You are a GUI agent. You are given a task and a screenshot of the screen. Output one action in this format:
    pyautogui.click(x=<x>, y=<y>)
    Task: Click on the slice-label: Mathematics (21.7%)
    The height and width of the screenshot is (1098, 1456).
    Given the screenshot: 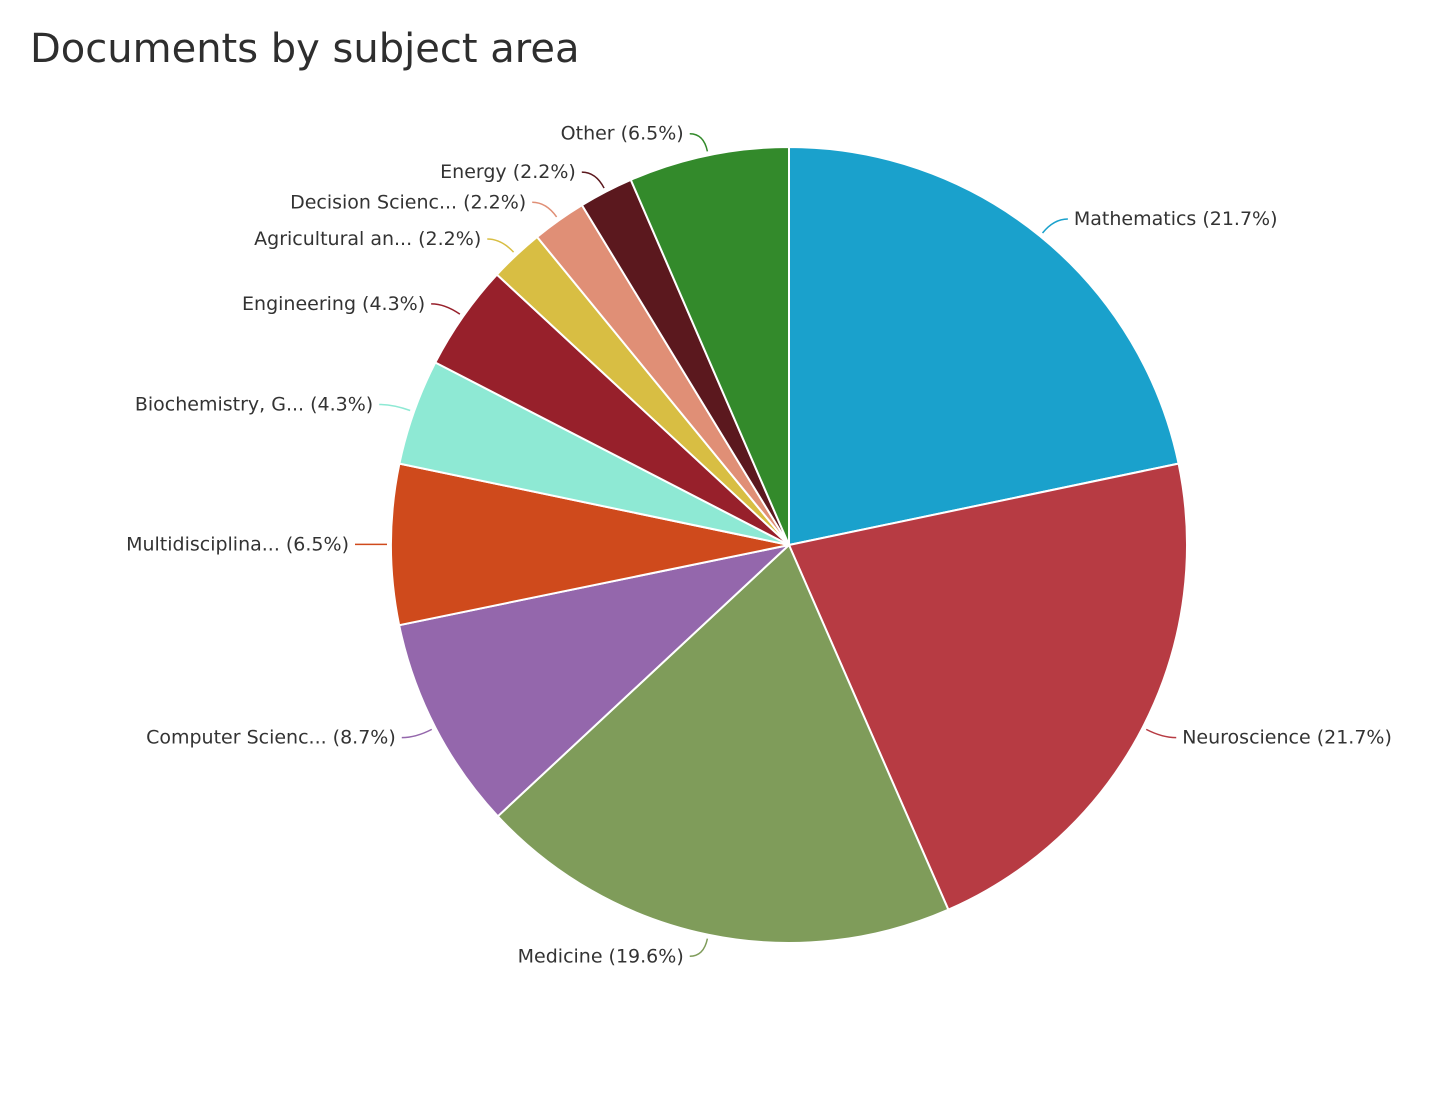 What is the action you would take?
    pyautogui.click(x=1176, y=219)
    